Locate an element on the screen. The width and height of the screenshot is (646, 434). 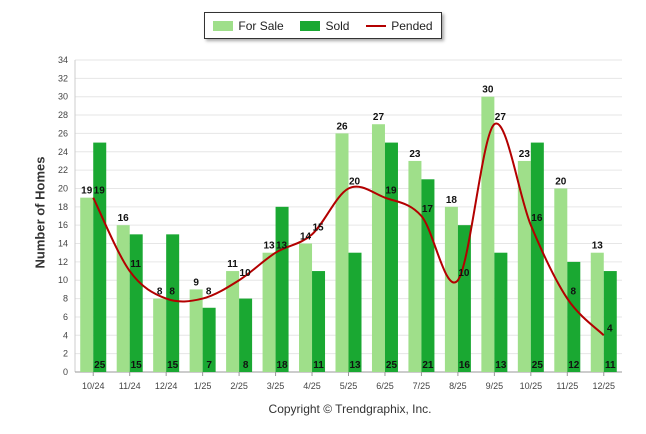
legend-item-sold: Sold is located at coordinates (324, 26).